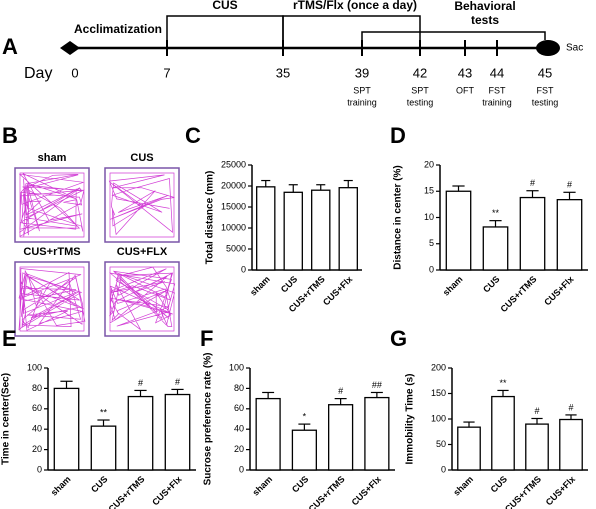 This screenshot has width=596, height=509. What do you see at coordinates (6, 419) in the screenshot?
I see `y-axis-label: Time in center(Sec)` at bounding box center [6, 419].